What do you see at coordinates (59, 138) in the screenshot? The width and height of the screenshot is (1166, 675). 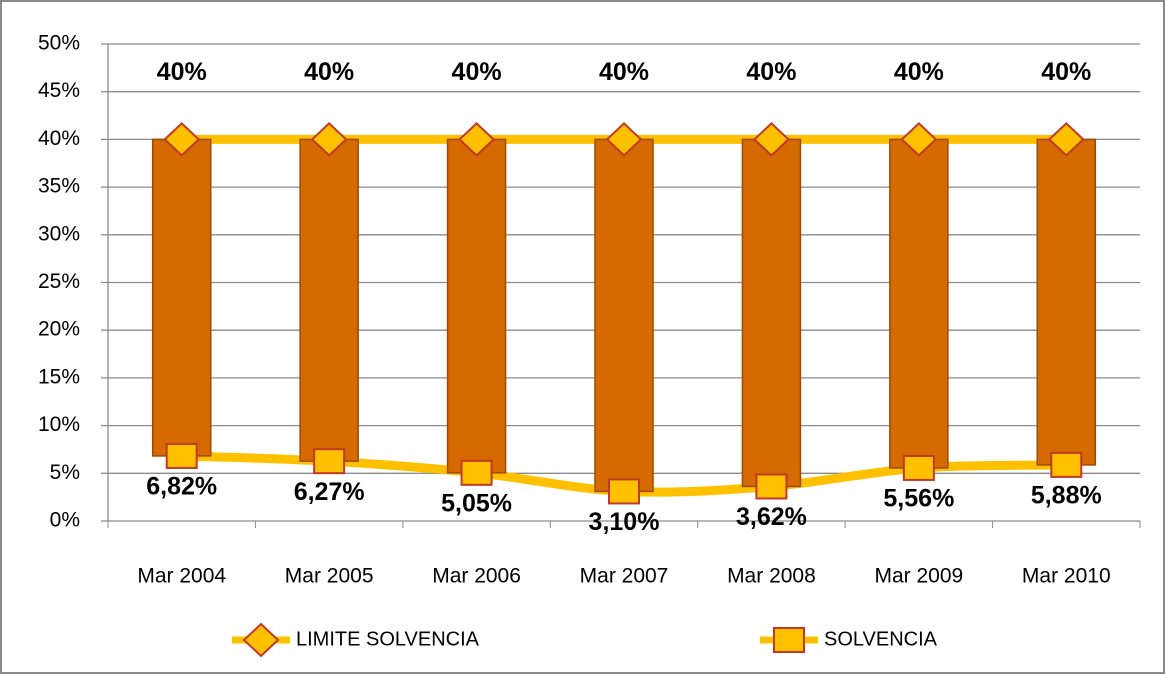 I see `y-tick-label: 40%` at bounding box center [59, 138].